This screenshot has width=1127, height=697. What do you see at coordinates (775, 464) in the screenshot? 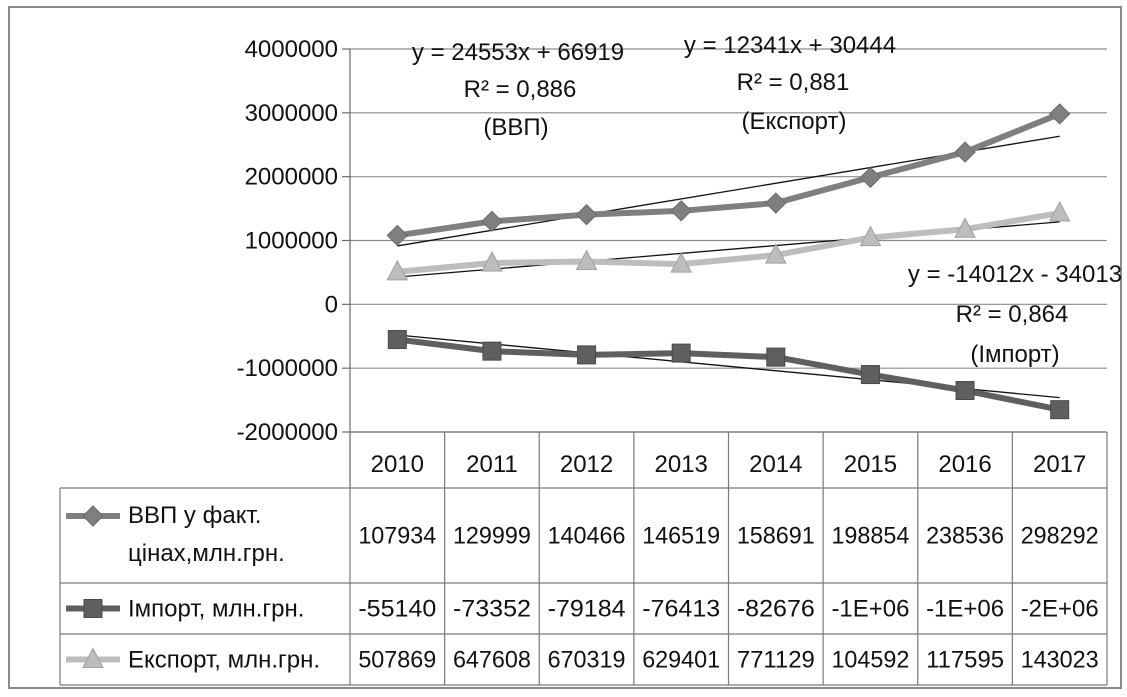
I see `x-category-label: 2014` at bounding box center [775, 464].